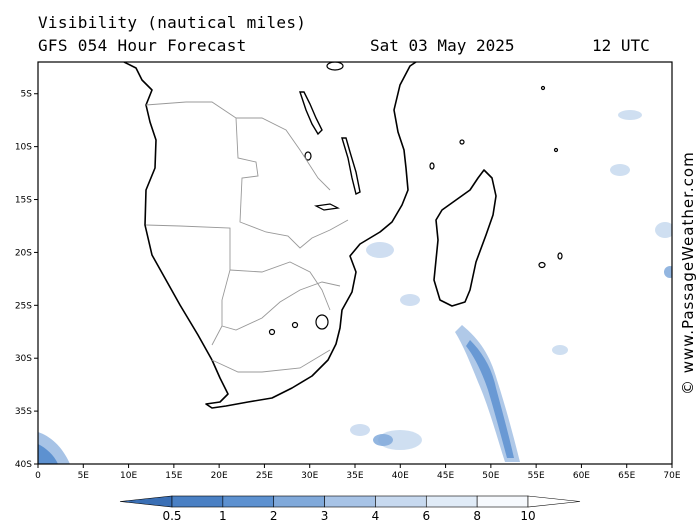 The image size is (700, 525). What do you see at coordinates (23, 359) in the screenshot?
I see `lat-tick-label: 30S` at bounding box center [23, 359].